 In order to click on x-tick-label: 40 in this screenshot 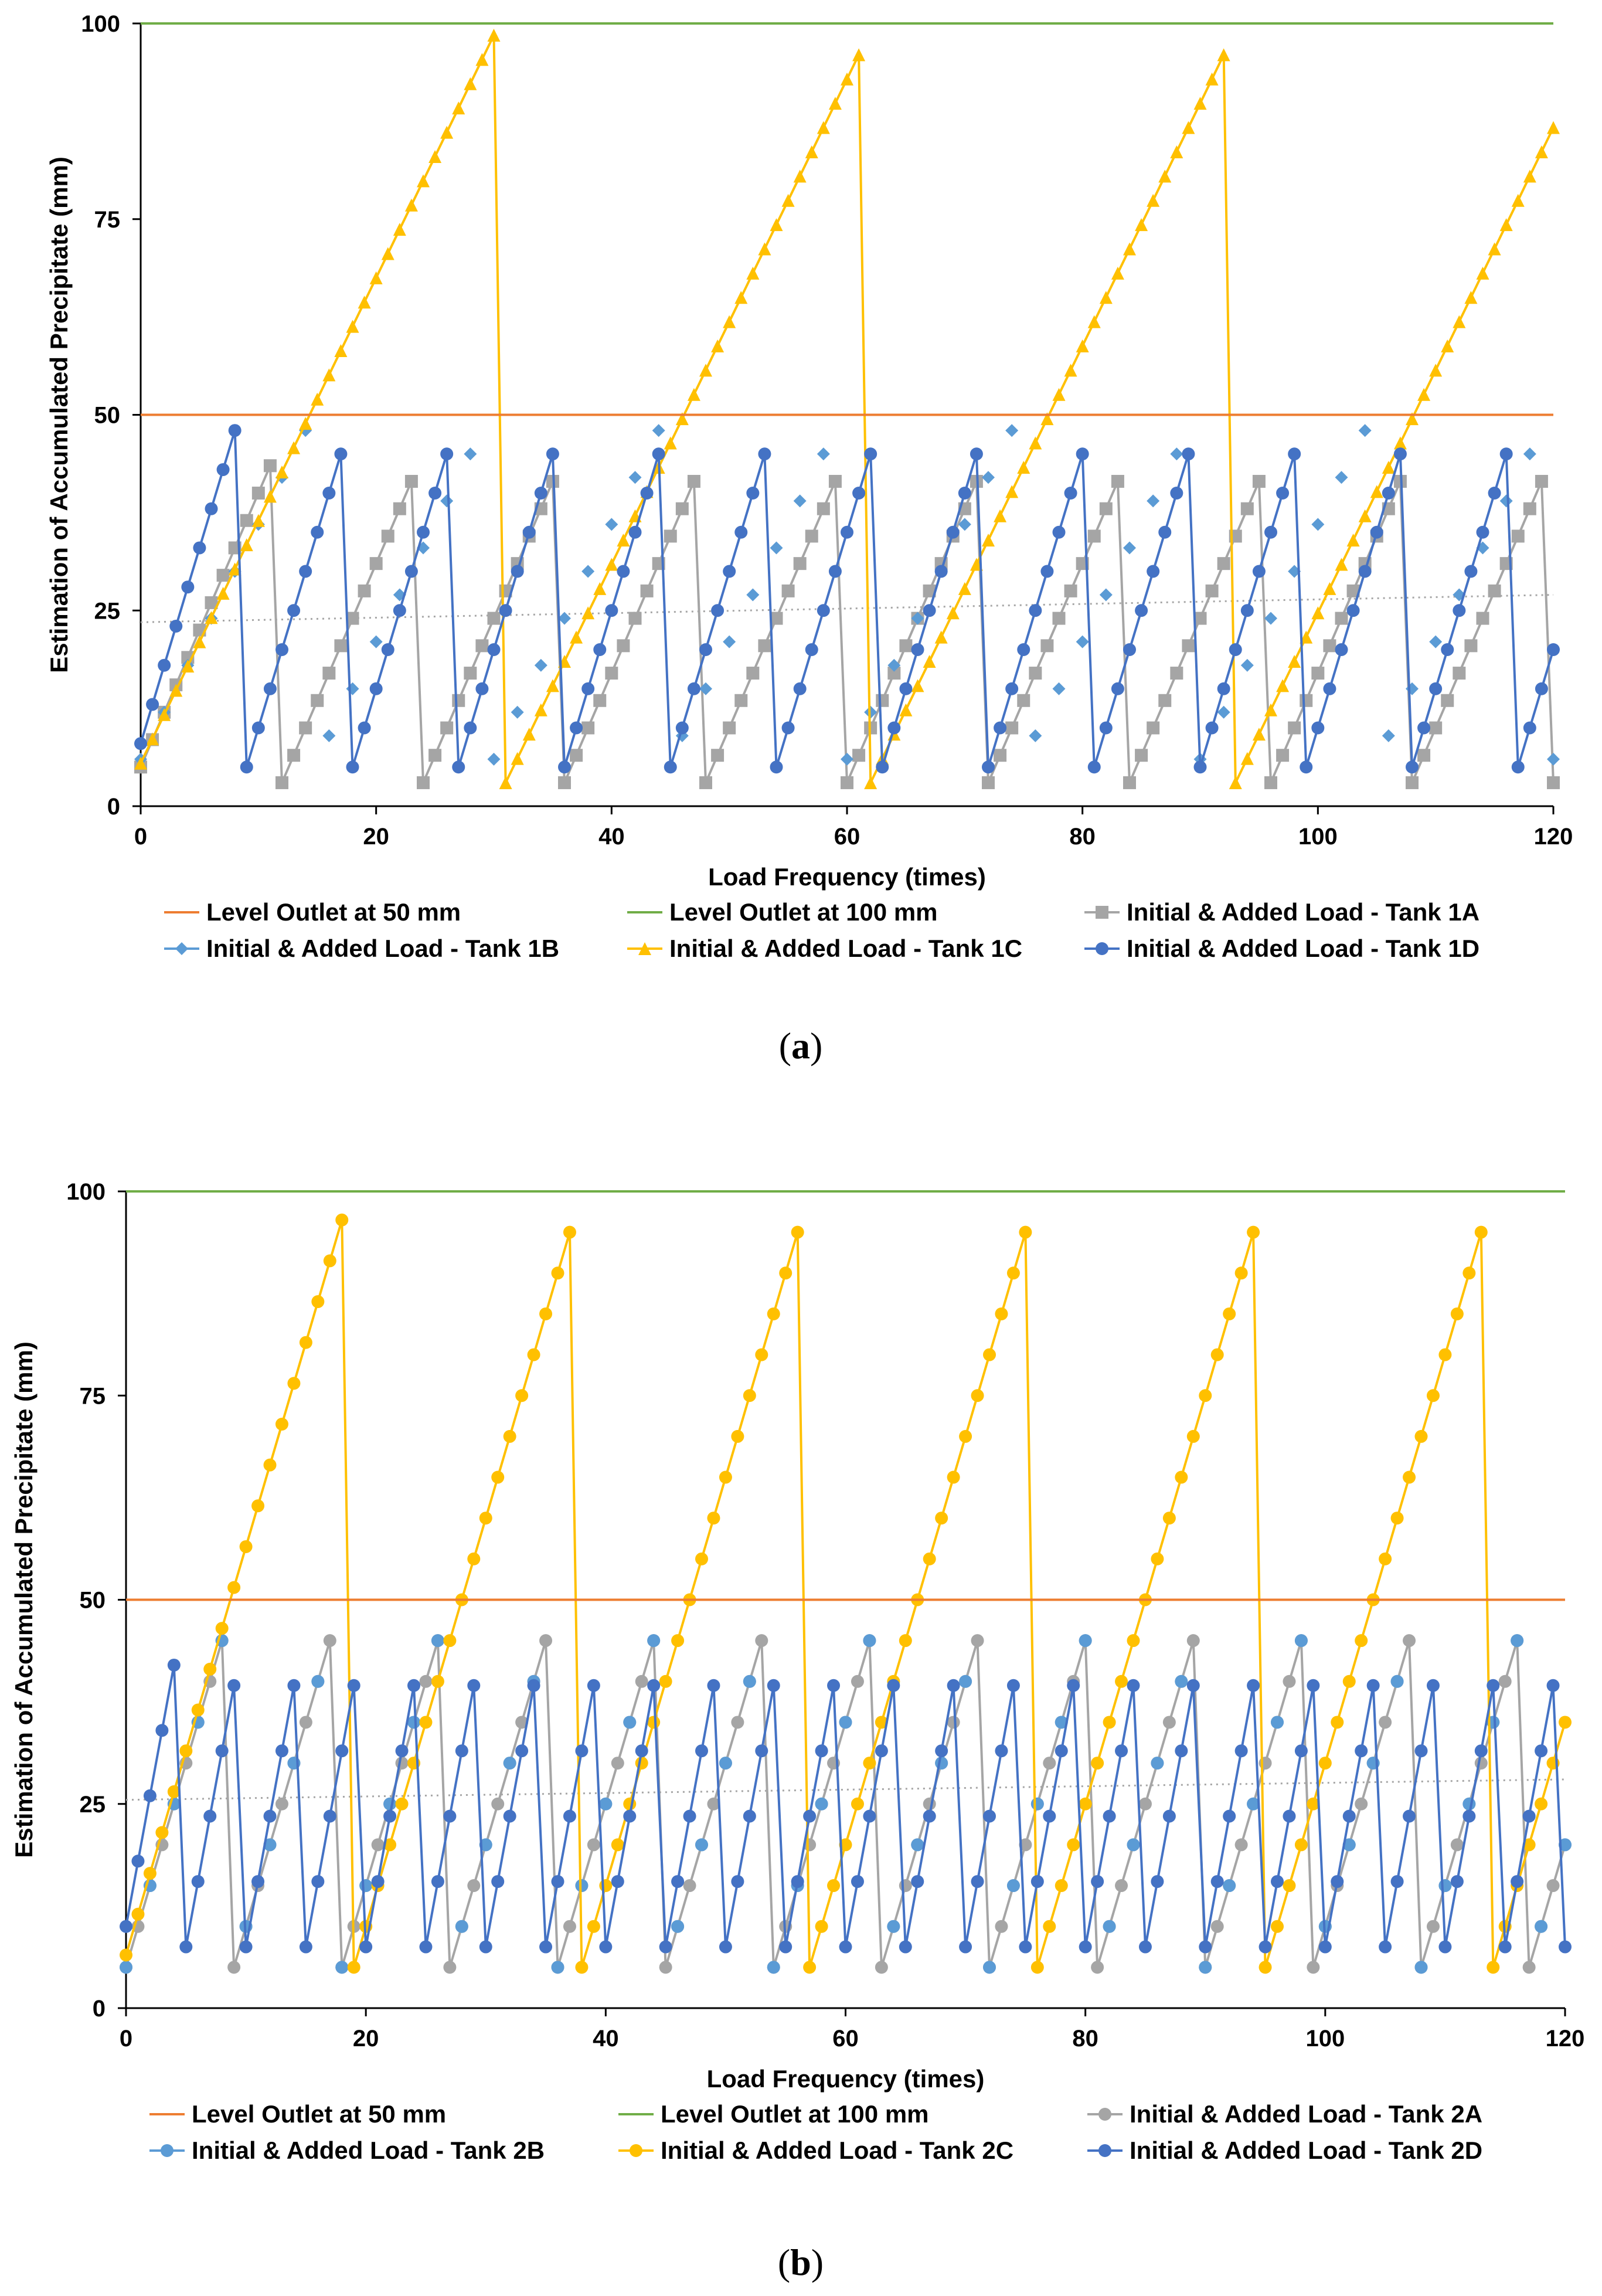, I will do `click(611, 837)`.